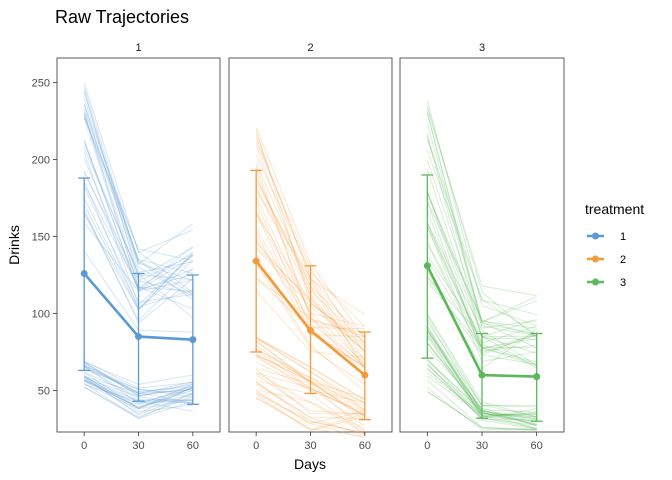  Describe the element at coordinates (623, 237) in the screenshot. I see `legend-entry-label: 1` at that location.